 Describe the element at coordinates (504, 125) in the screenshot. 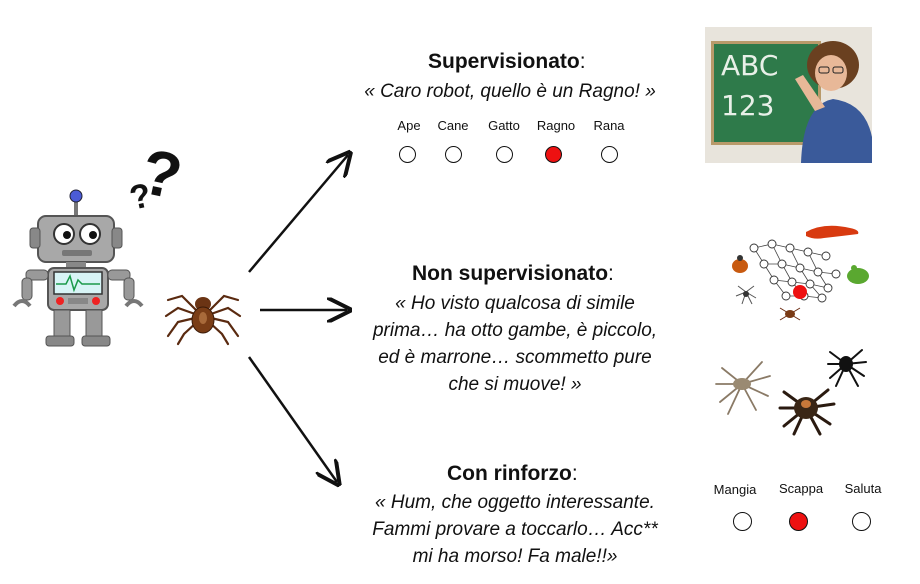

I see `option-label-gatto: Gatto` at that location.